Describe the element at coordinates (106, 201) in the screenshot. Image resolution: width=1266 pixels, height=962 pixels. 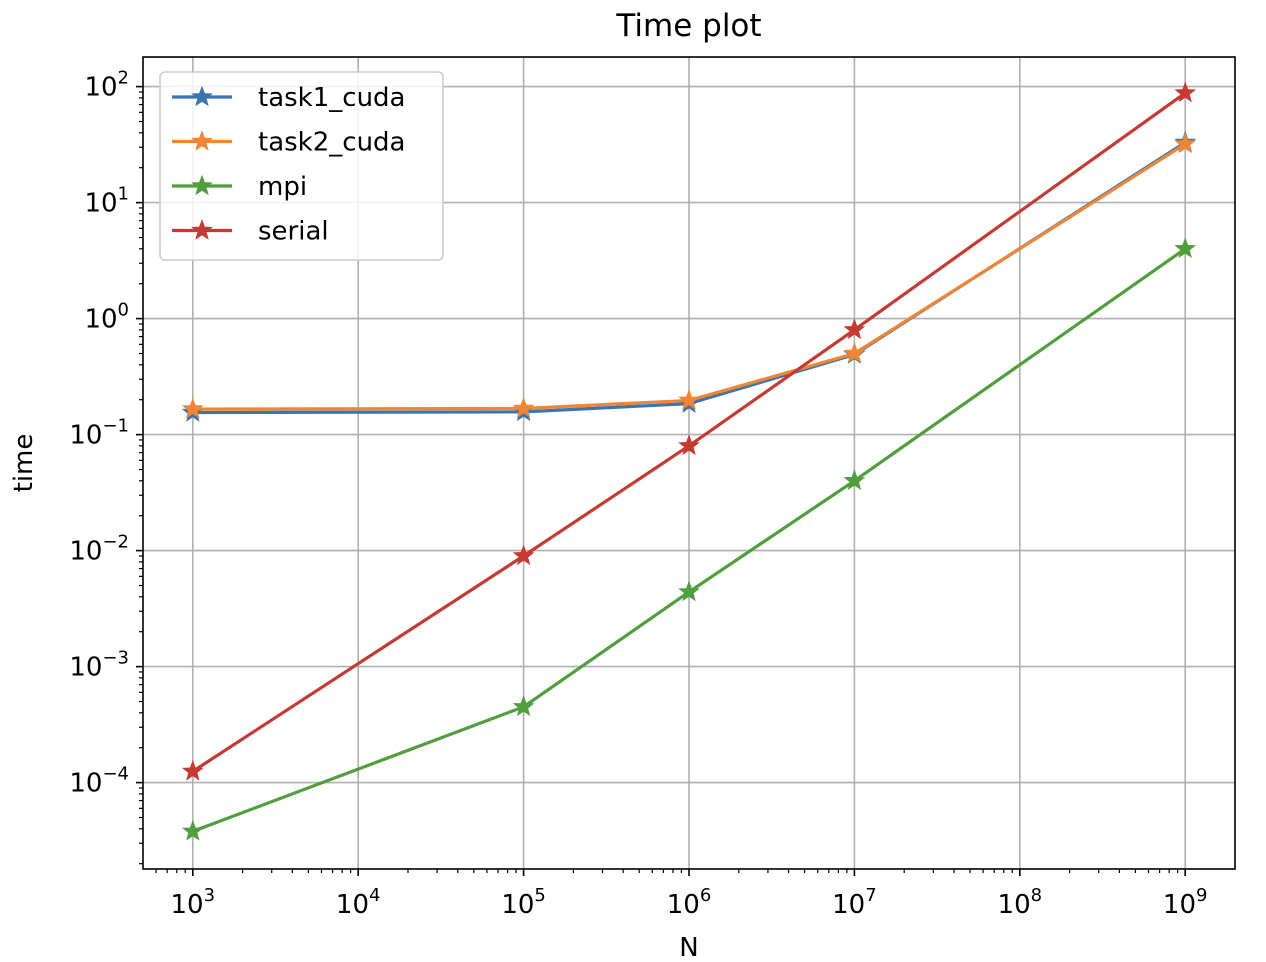
I see `y-tick-label: 10¹` at that location.